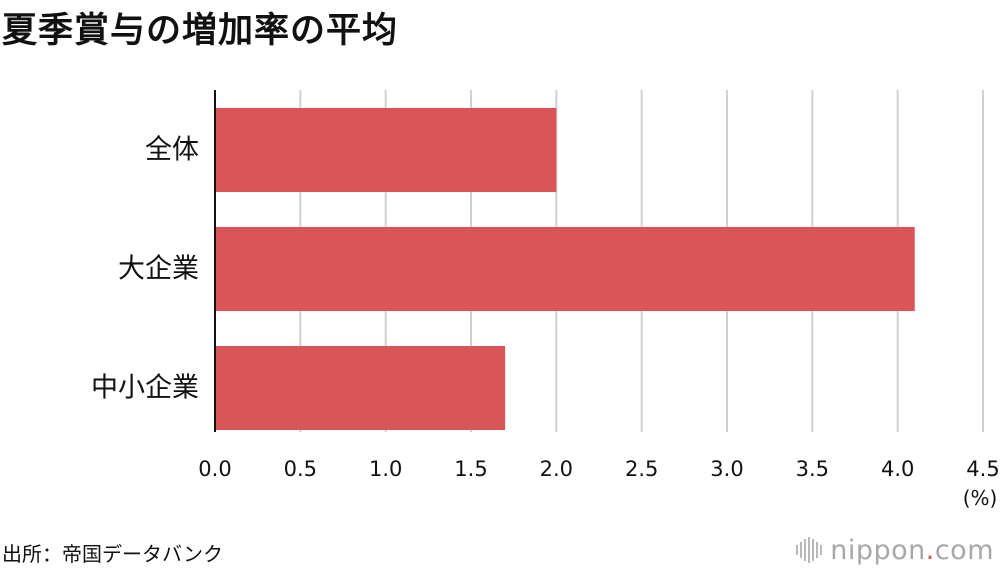 The height and width of the screenshot is (572, 1000). Describe the element at coordinates (200, 31) in the screenshot. I see `chart-title: 夏季賞与の増加率の平均` at that location.